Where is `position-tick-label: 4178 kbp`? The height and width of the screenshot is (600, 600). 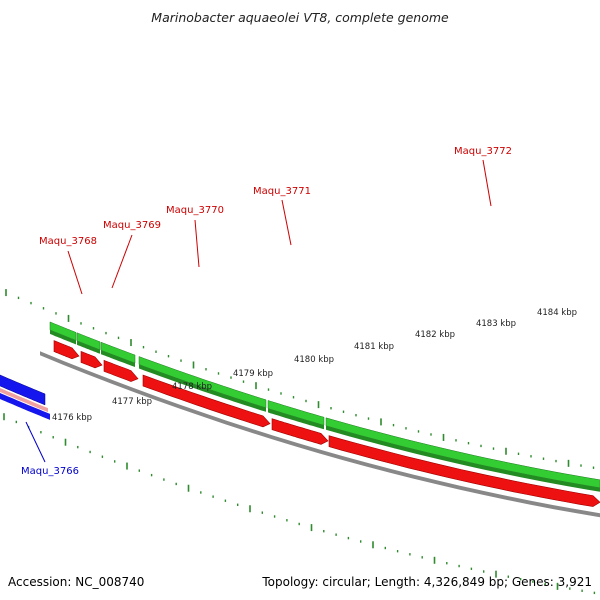
position-tick-label: 4178 kbp is located at coordinates (192, 387).